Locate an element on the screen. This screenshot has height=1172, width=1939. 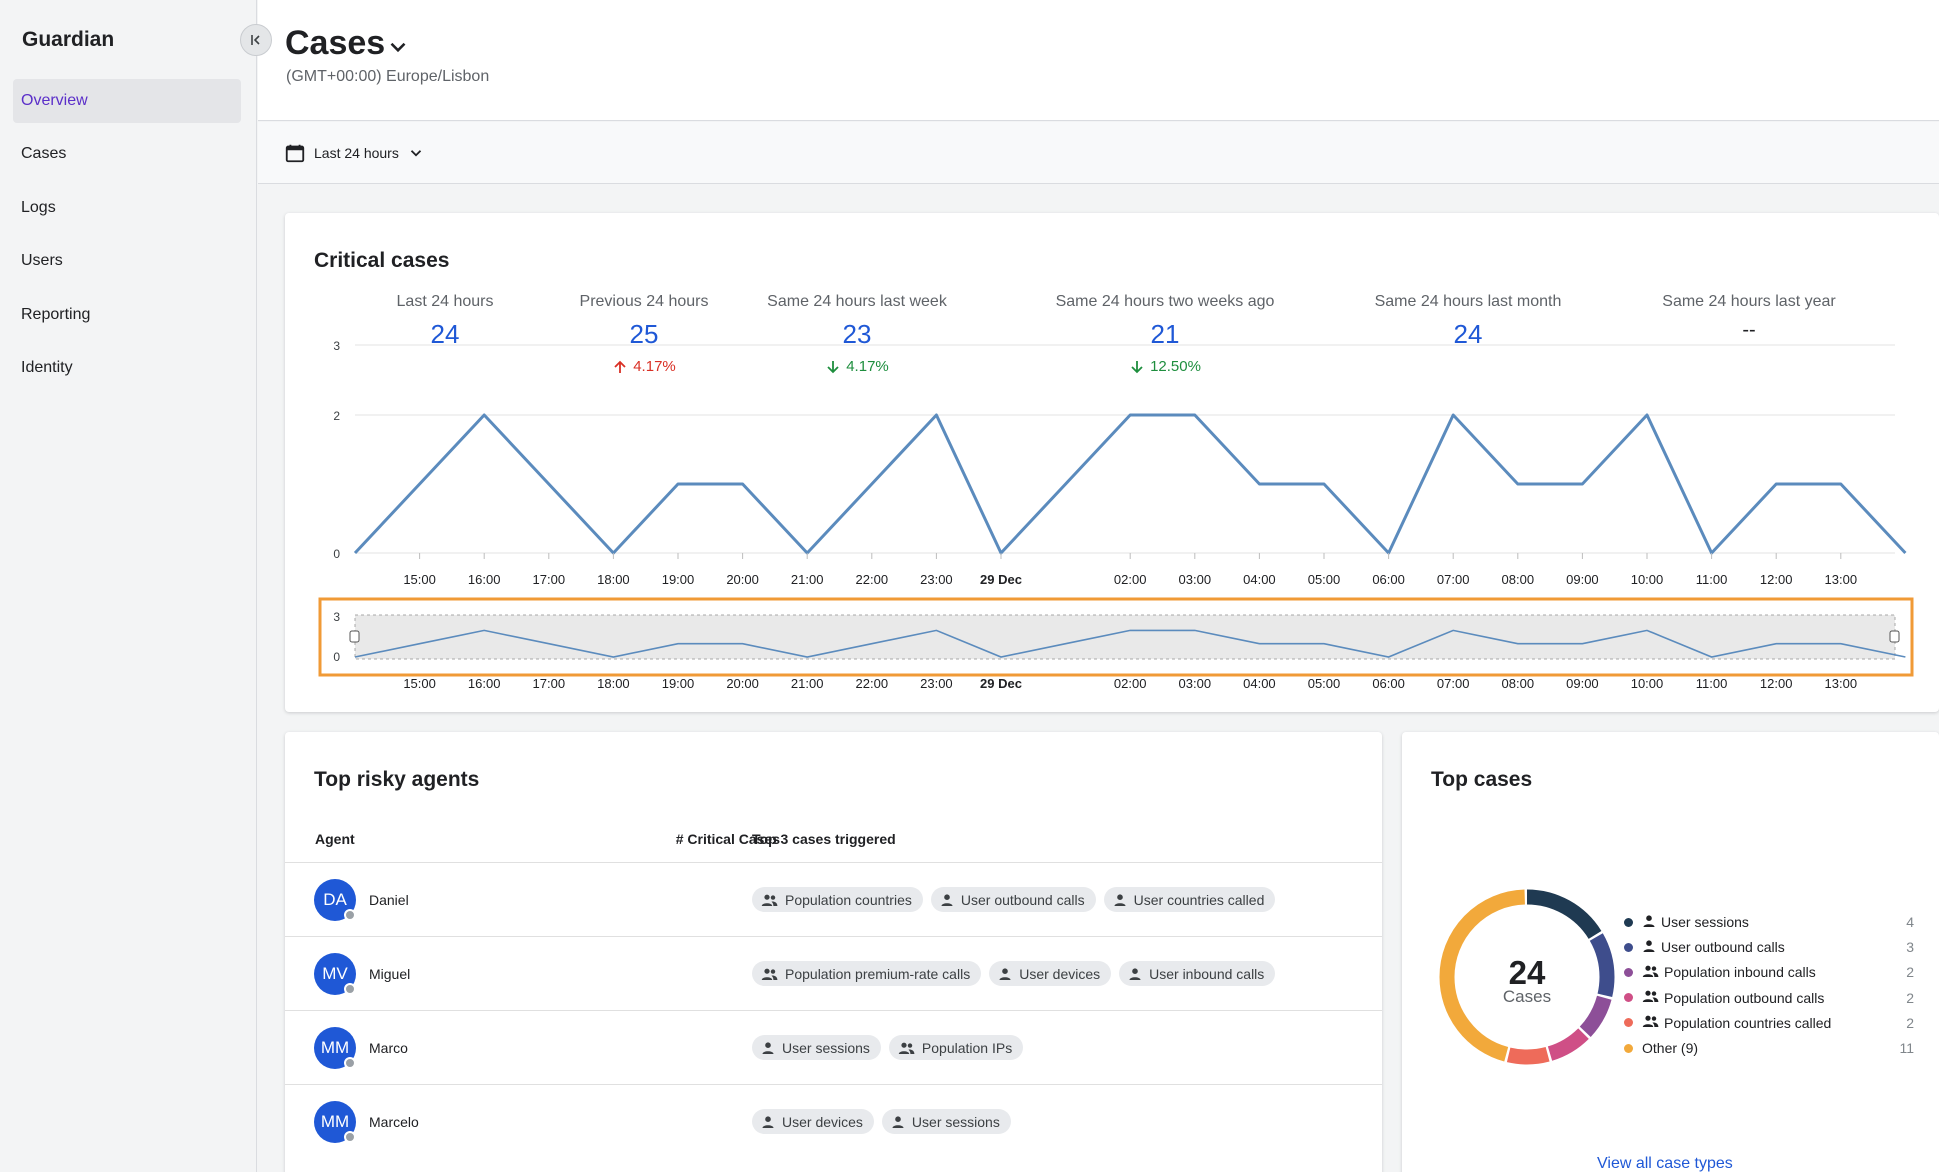
brush-x-tick-label: 06:00 is located at coordinates (1388, 683).